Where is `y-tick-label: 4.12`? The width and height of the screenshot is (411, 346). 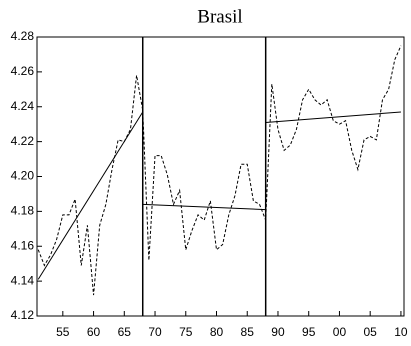
y-tick-label: 4.12 is located at coordinates (23, 315).